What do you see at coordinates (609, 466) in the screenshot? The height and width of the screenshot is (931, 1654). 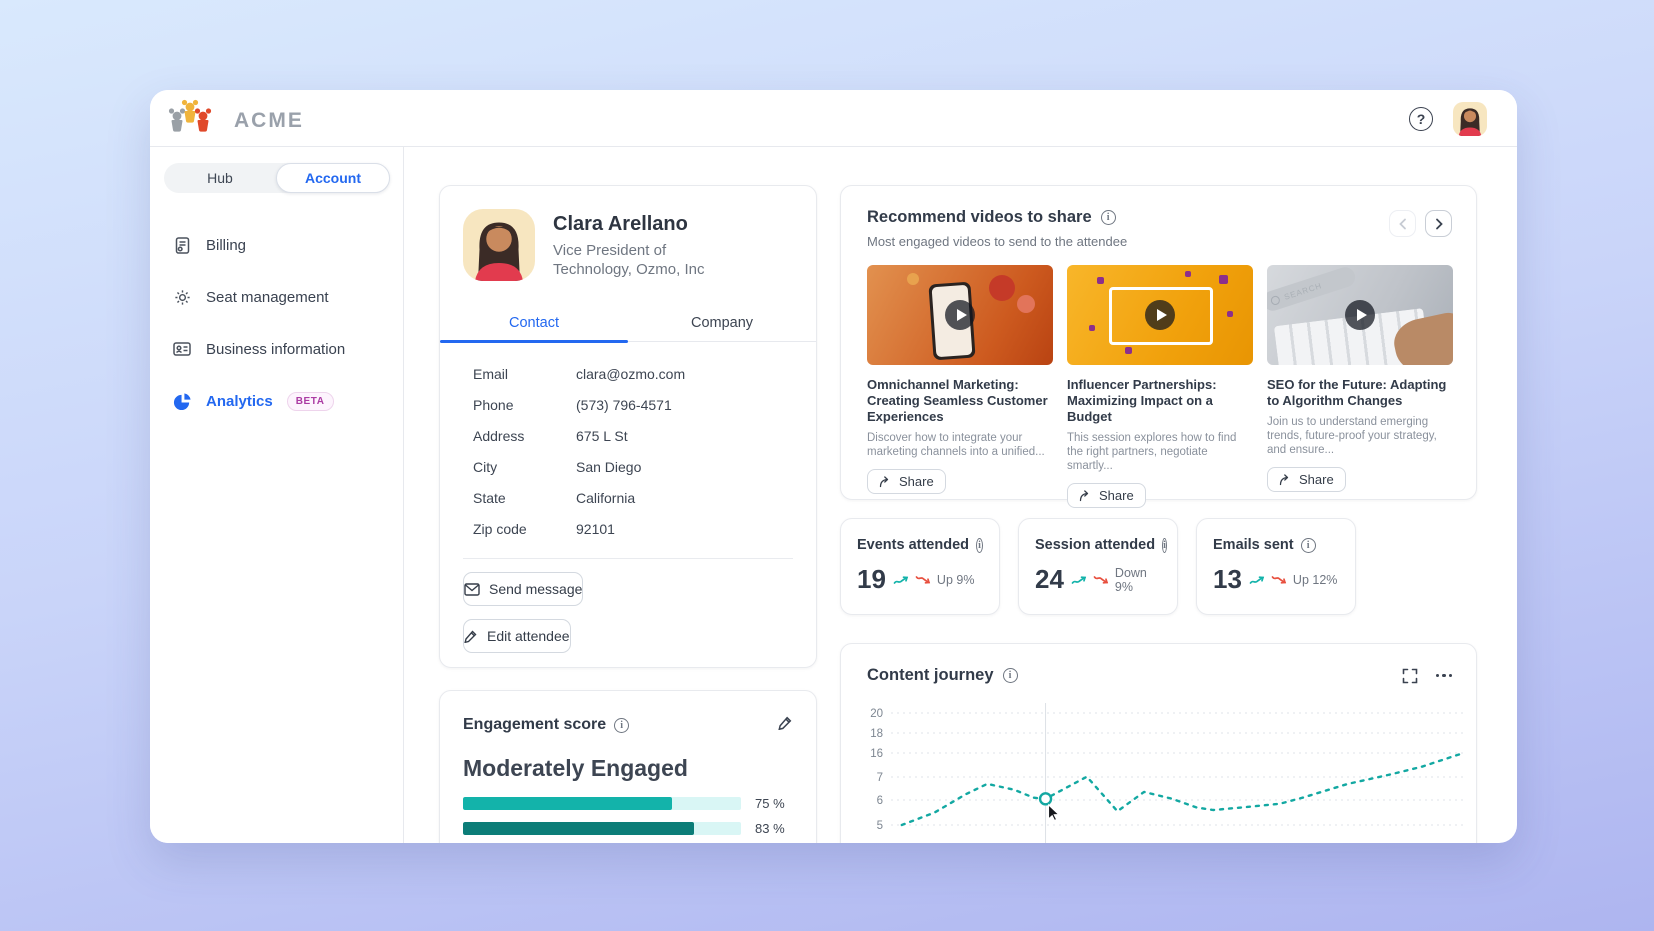 I see `field-value: San Diego` at bounding box center [609, 466].